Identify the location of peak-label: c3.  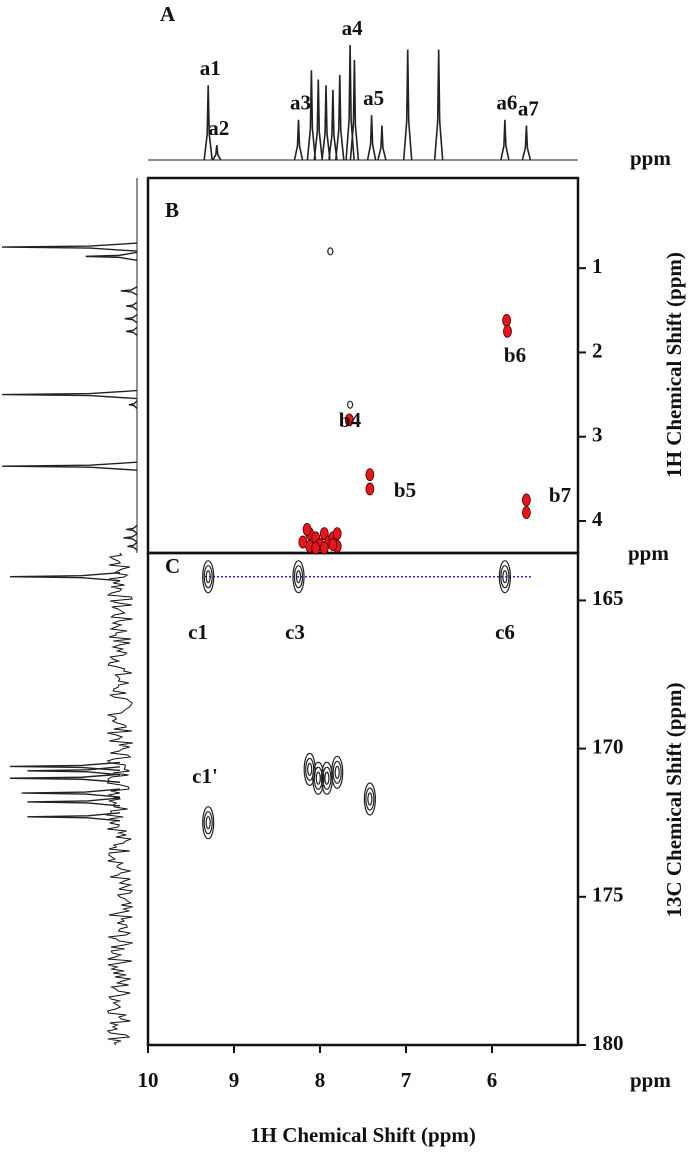
(295, 632).